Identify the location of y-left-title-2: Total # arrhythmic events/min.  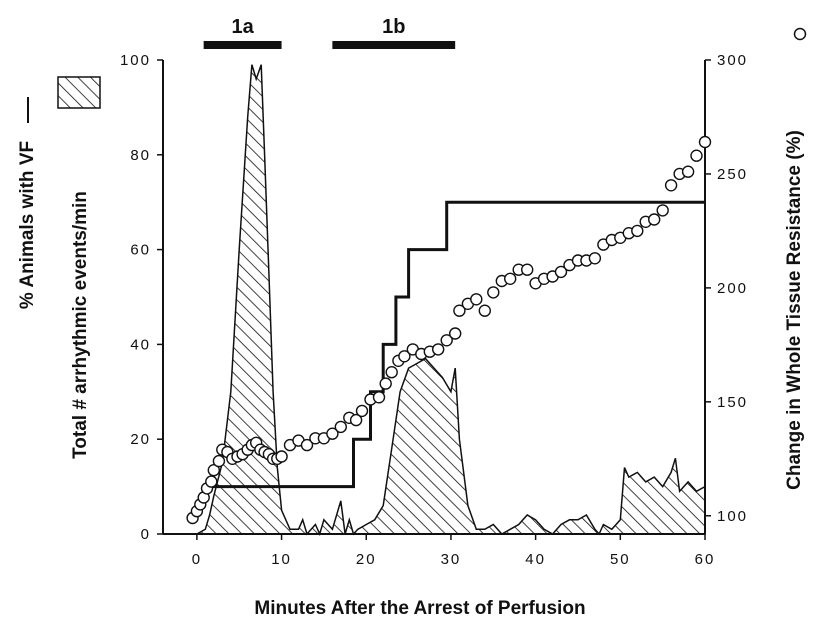
(80, 325).